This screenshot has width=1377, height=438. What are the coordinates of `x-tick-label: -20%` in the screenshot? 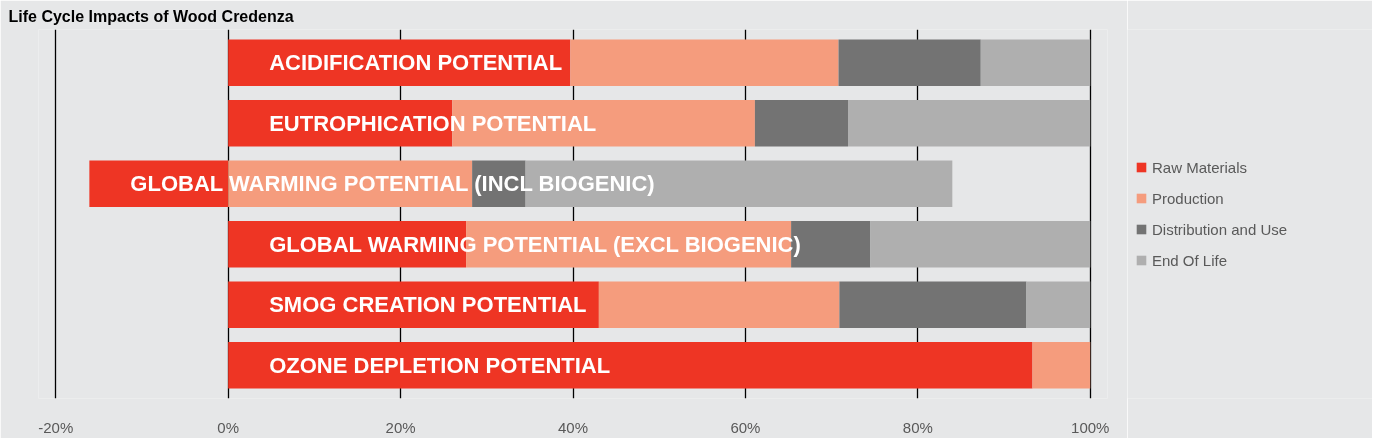 It's located at (56, 427).